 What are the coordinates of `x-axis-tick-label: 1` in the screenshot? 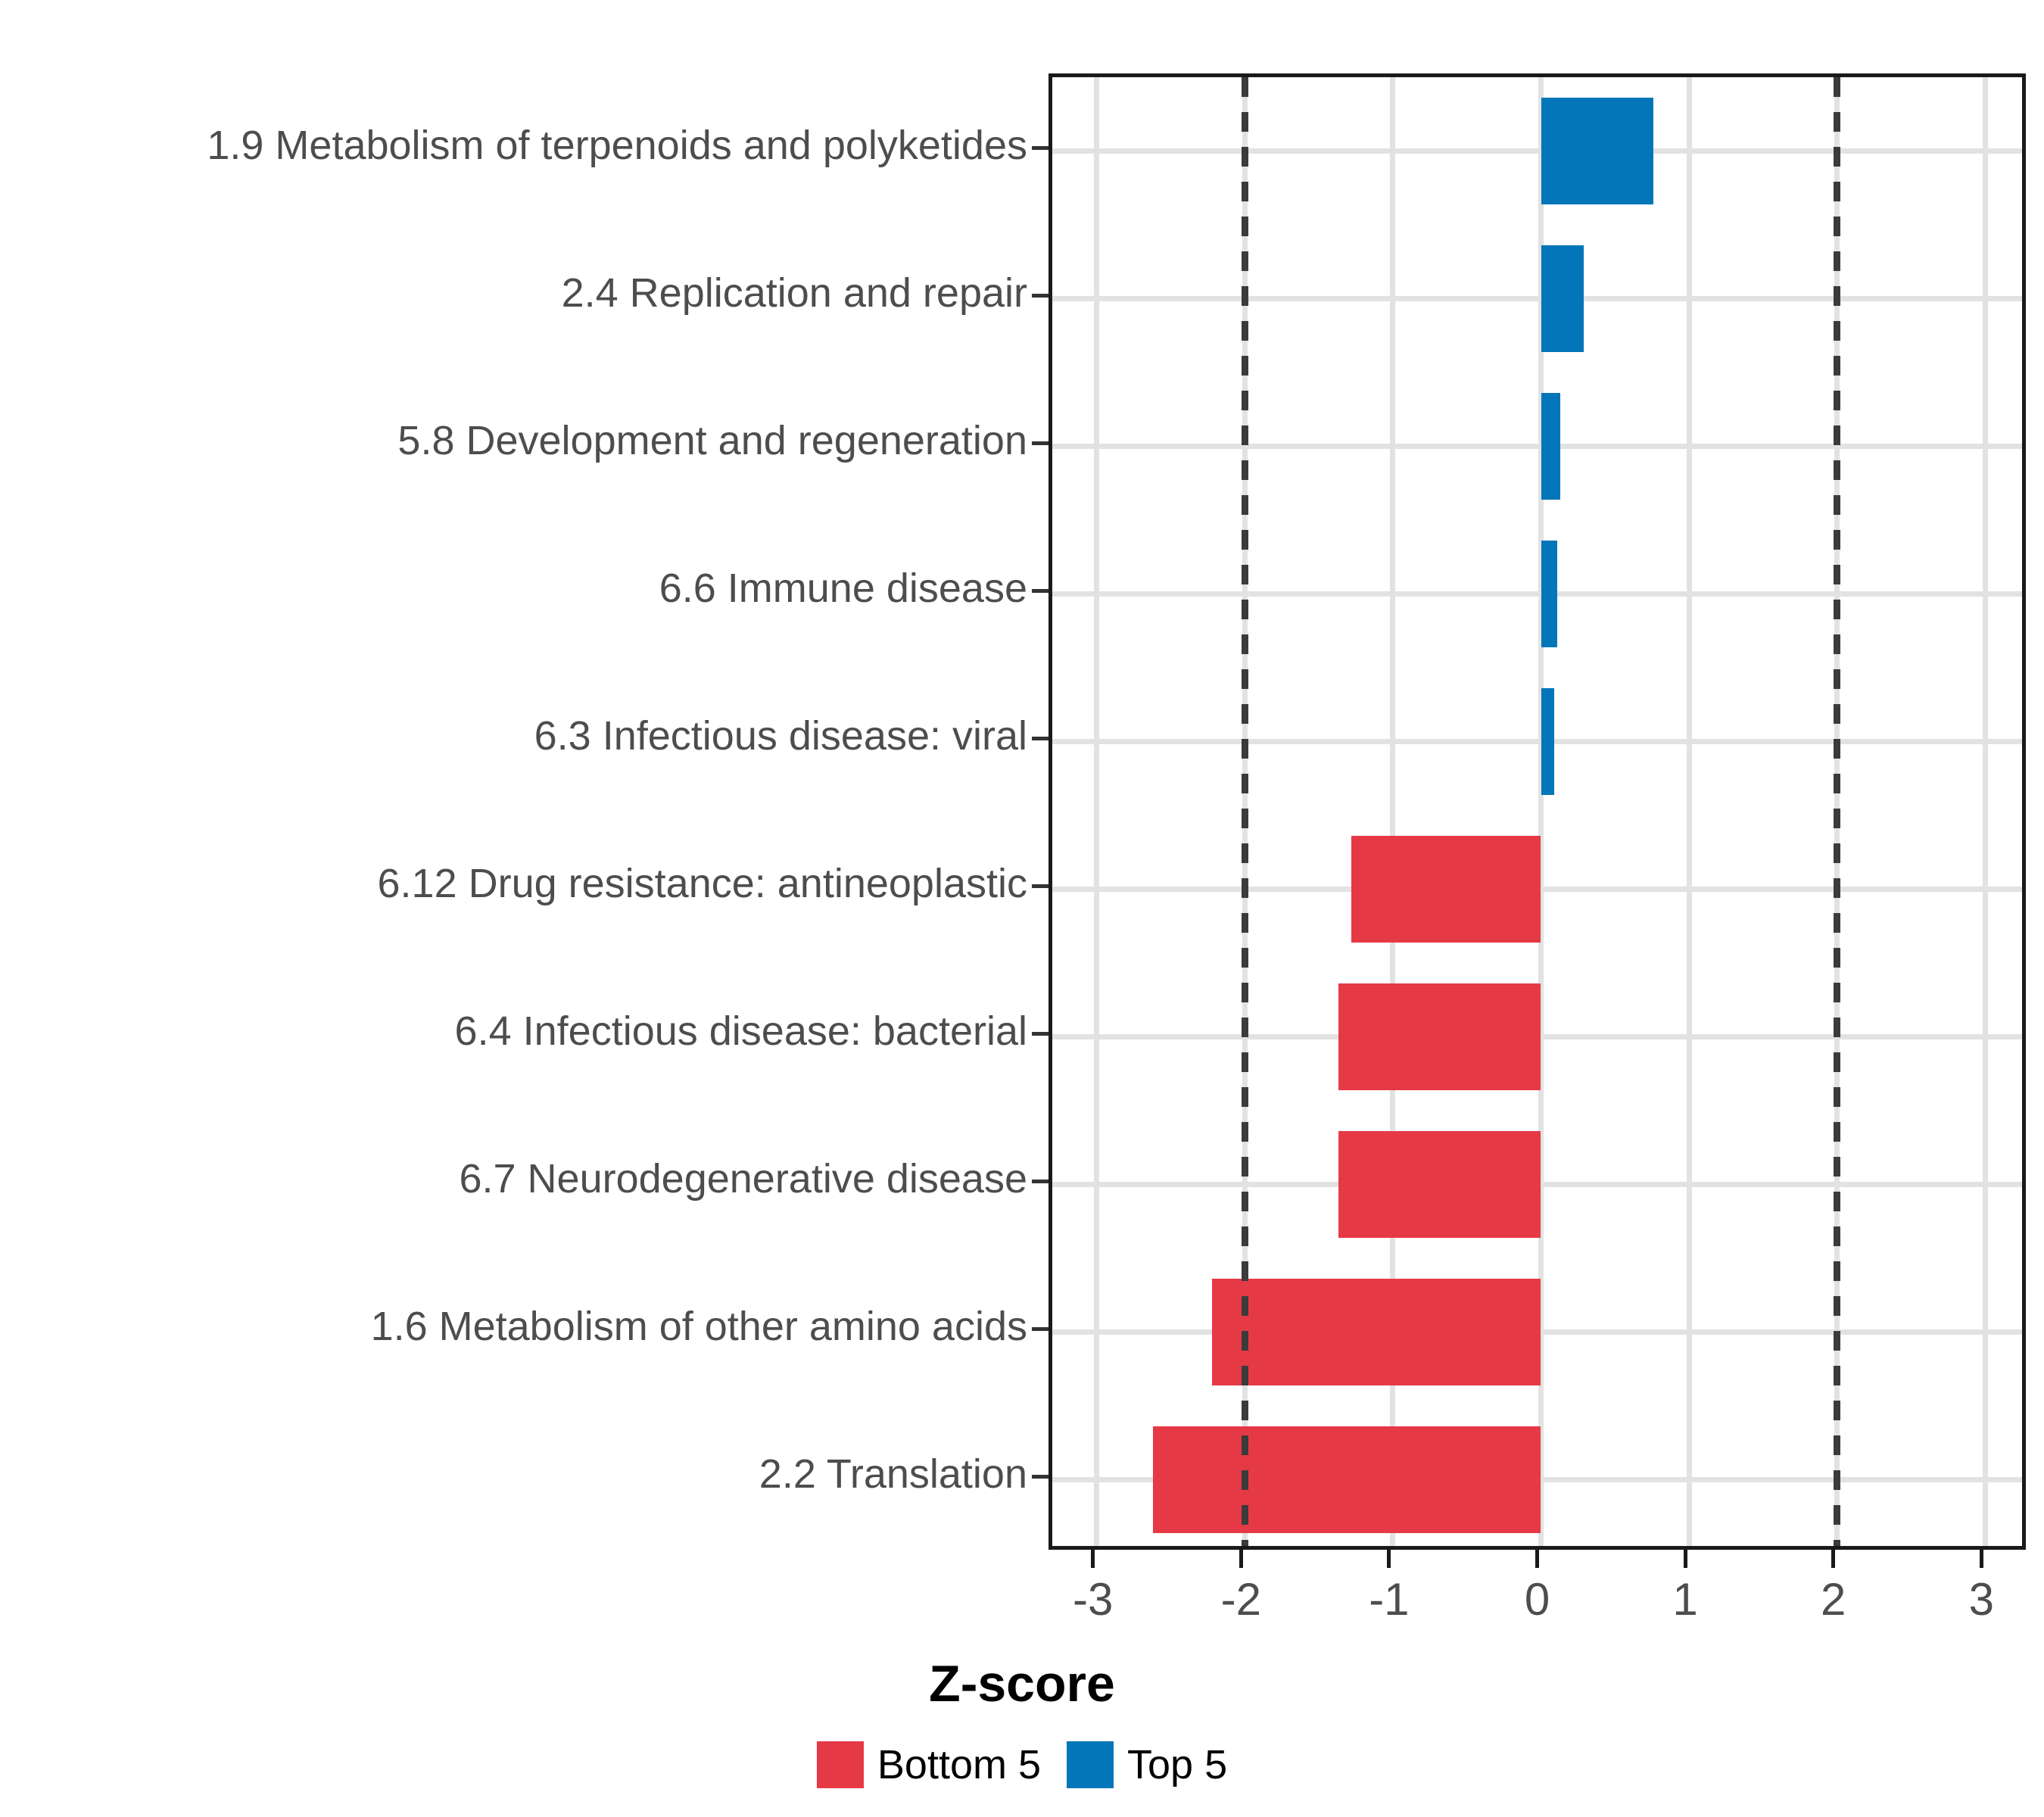 It's located at (1685, 1599).